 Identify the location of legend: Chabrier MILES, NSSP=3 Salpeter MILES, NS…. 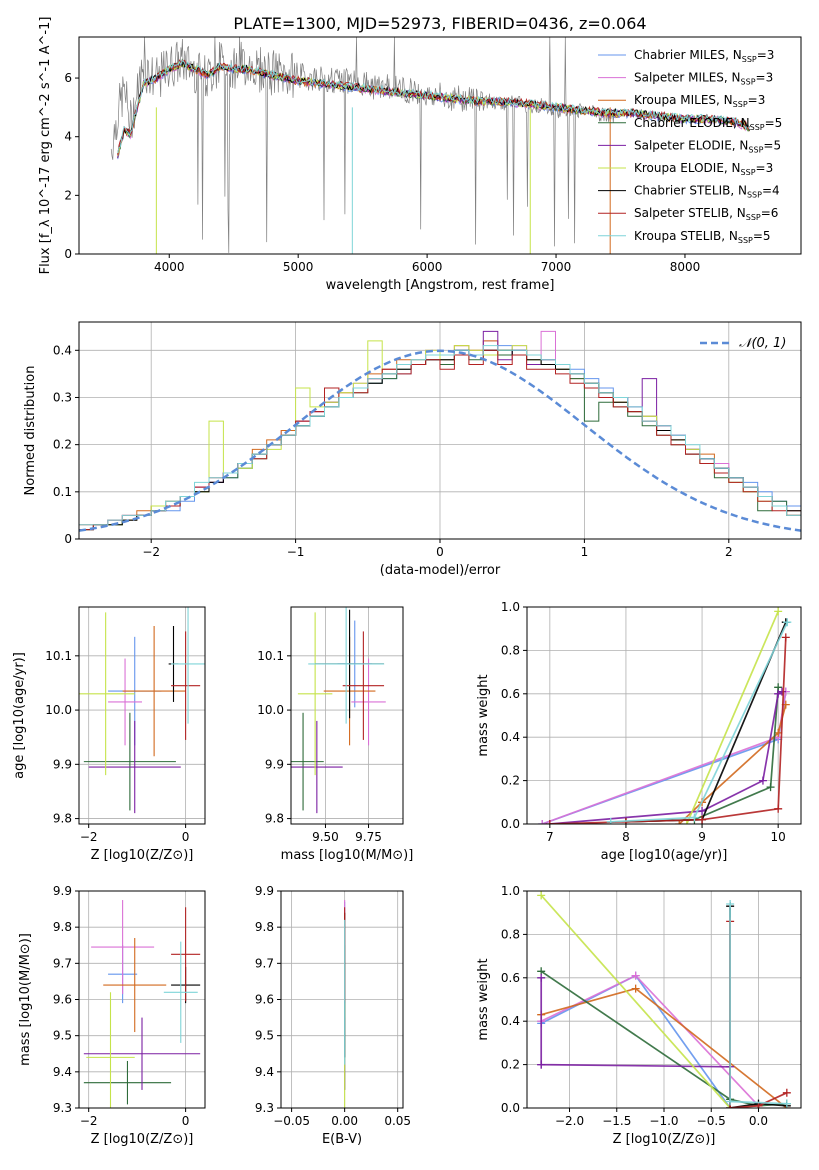
(690, 146).